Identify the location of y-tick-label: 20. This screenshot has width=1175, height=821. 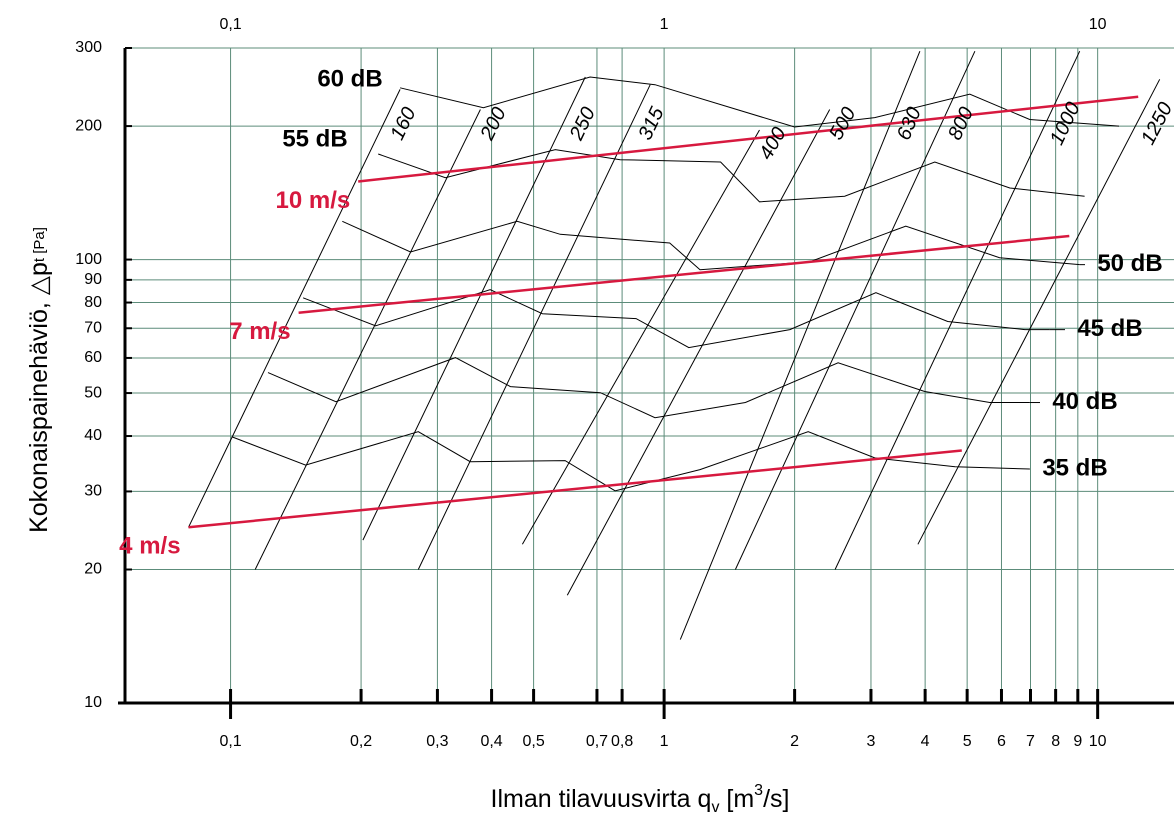
(93, 569).